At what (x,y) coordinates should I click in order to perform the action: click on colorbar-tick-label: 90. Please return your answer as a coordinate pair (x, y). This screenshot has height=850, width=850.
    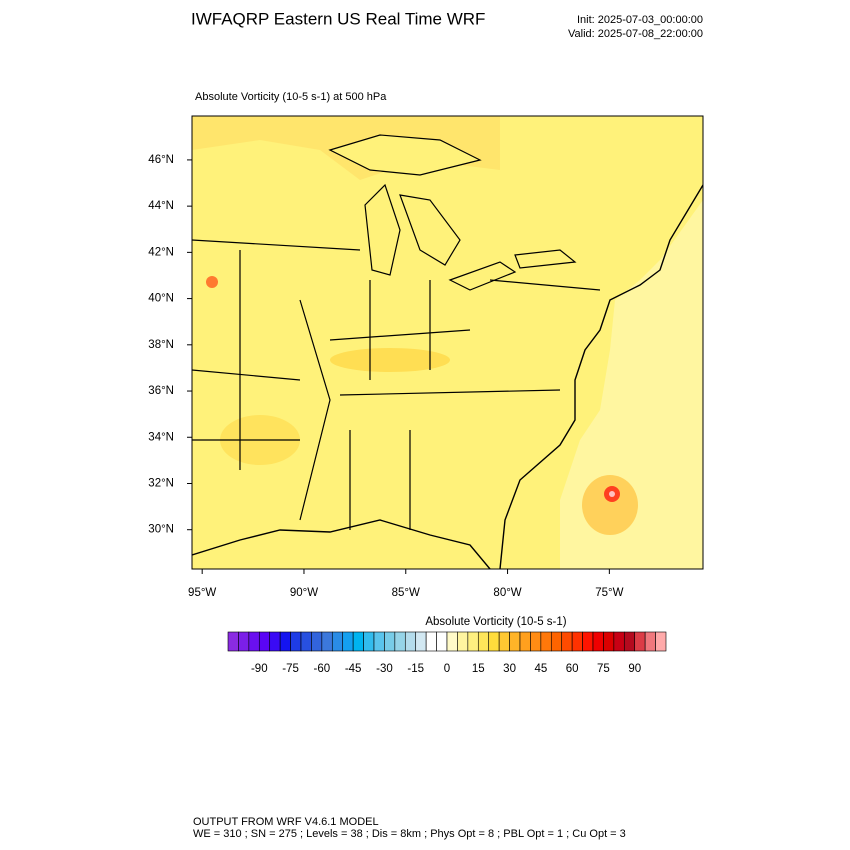
    Looking at the image, I should click on (634, 669).